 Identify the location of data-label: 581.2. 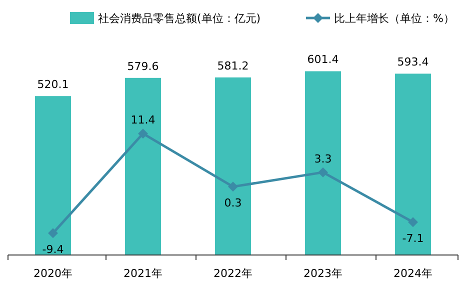
(233, 65).